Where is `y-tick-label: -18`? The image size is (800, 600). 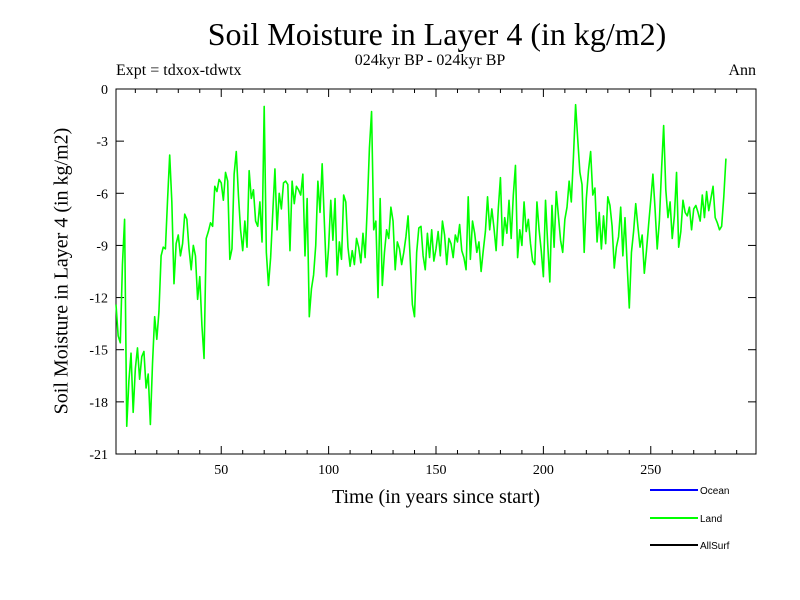
y-tick-label: -18 is located at coordinates (98, 403).